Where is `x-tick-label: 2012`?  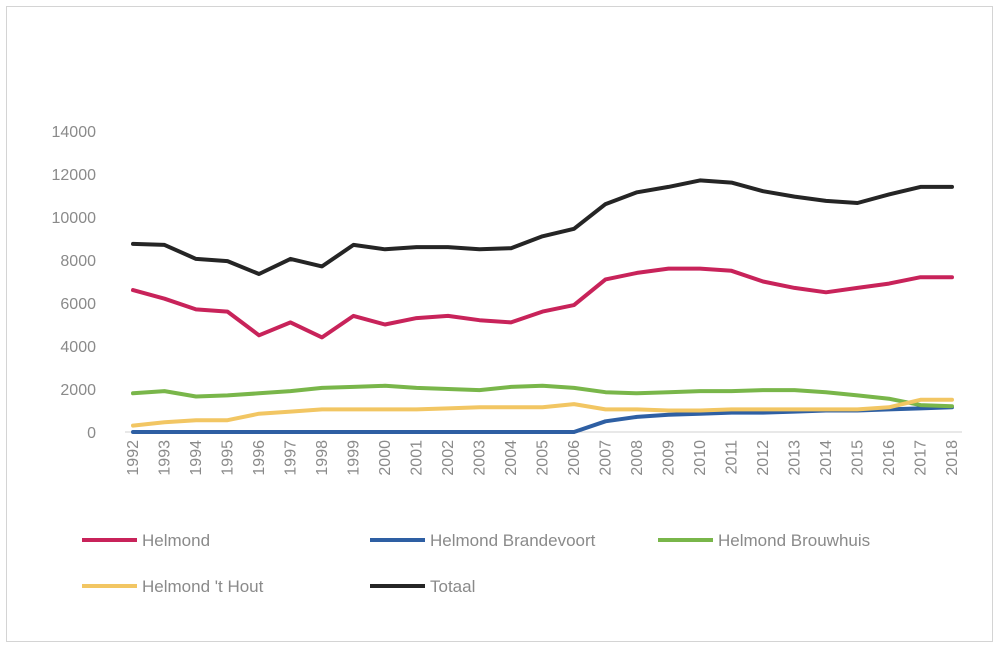
x-tick-label: 2012 is located at coordinates (763, 458).